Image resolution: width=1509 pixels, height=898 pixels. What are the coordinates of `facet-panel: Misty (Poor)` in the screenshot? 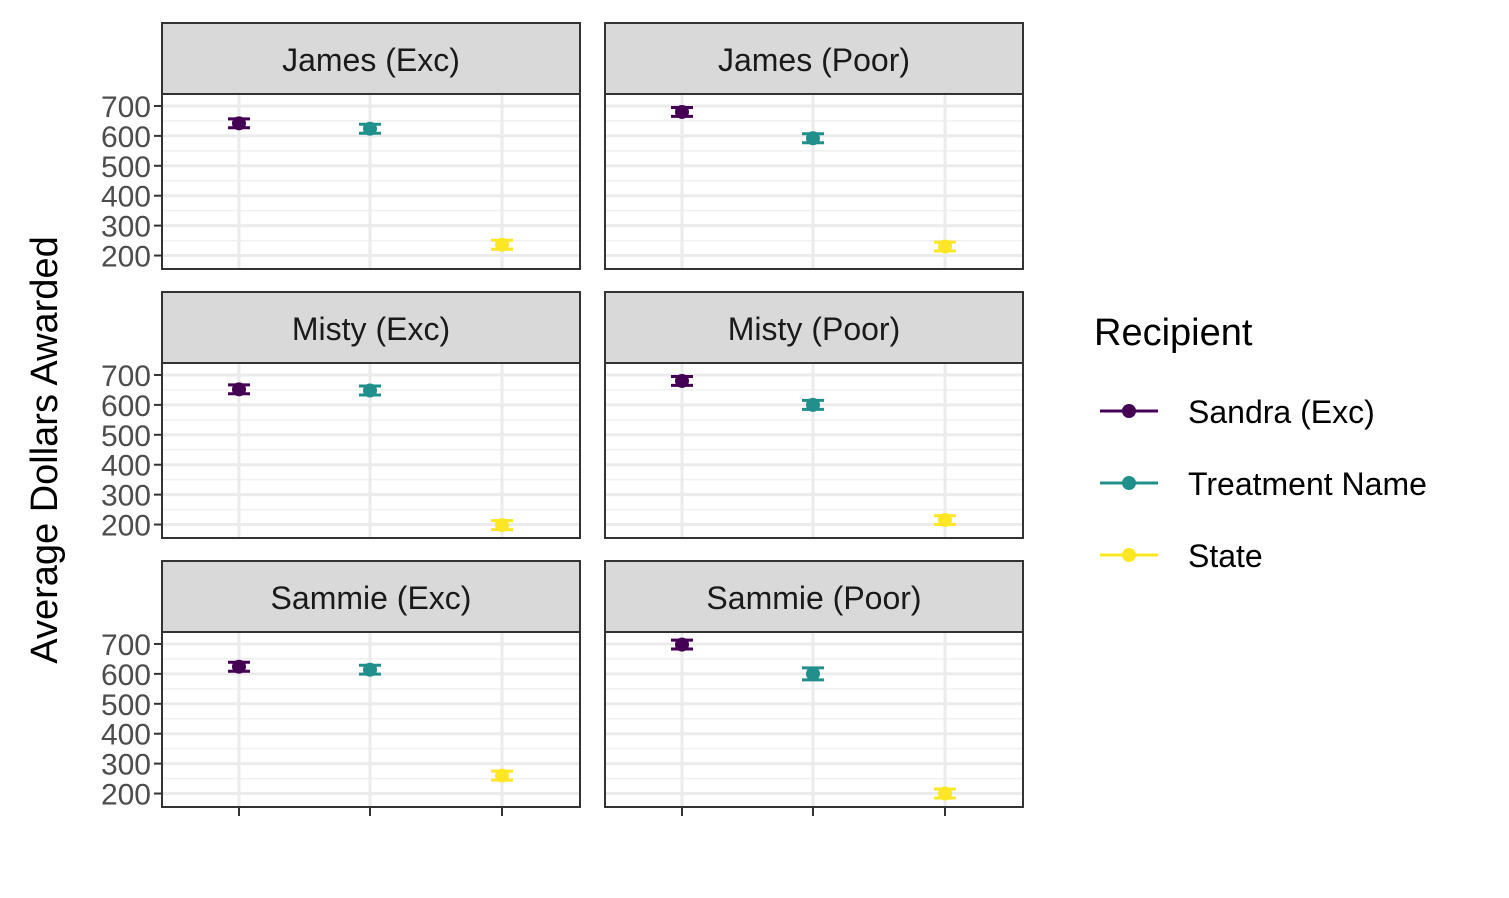 It's located at (814, 415).